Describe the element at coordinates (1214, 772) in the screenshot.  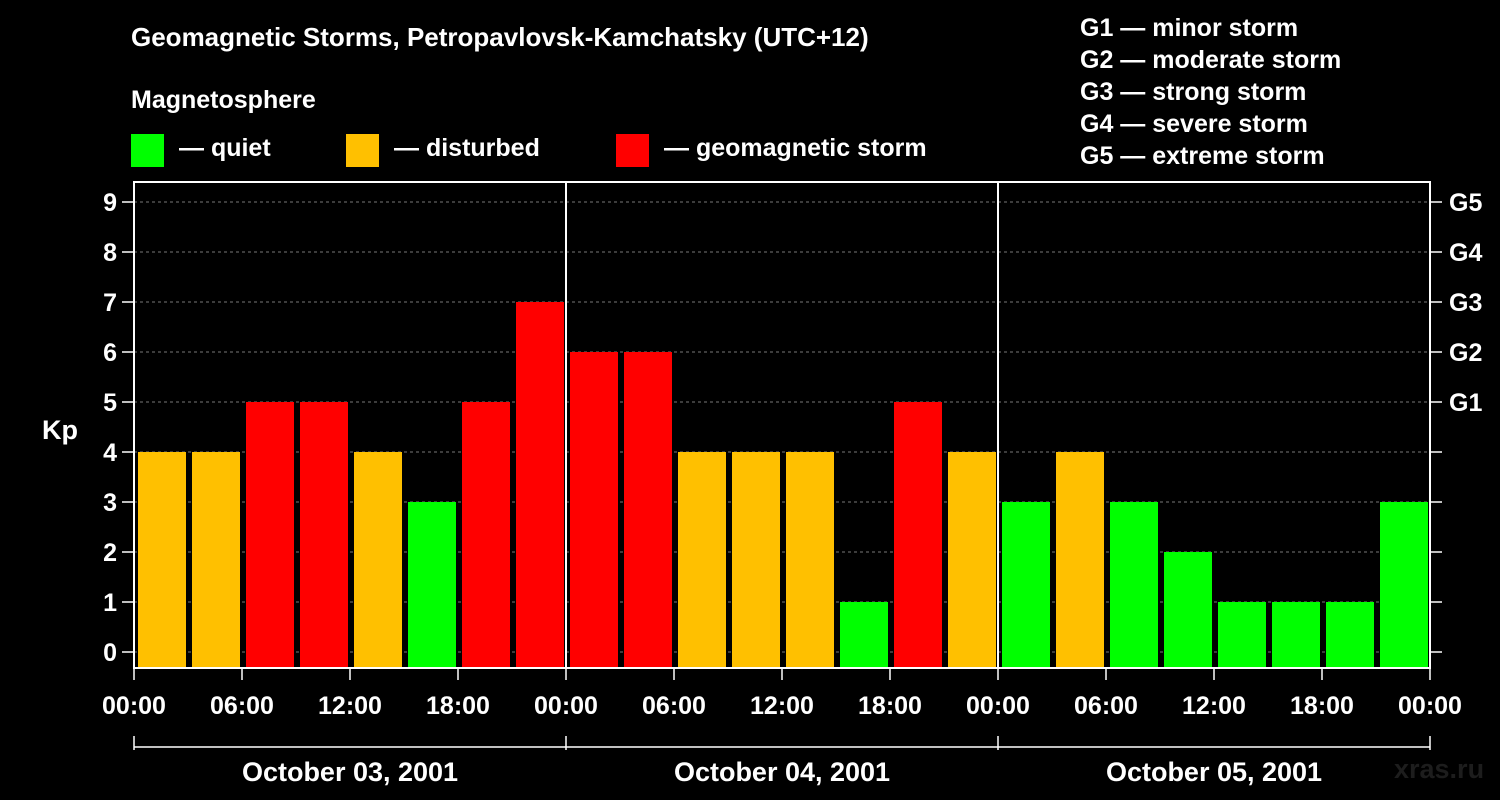
I see `day-label: October 05, 2001` at that location.